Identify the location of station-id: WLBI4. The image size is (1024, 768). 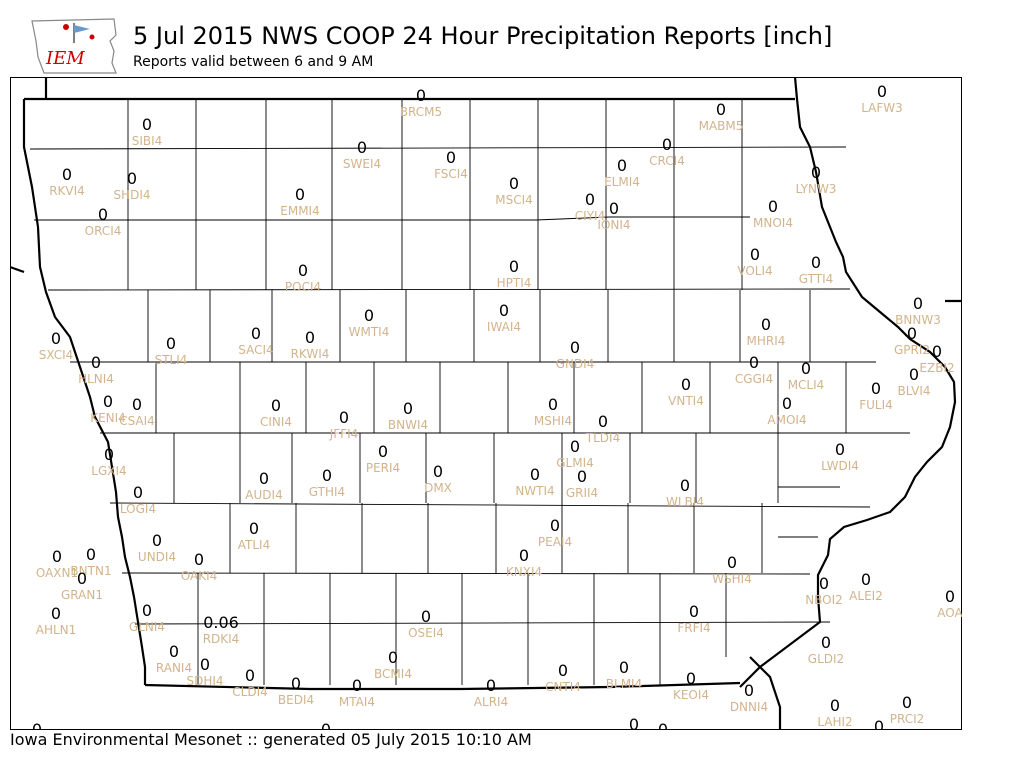
(685, 502).